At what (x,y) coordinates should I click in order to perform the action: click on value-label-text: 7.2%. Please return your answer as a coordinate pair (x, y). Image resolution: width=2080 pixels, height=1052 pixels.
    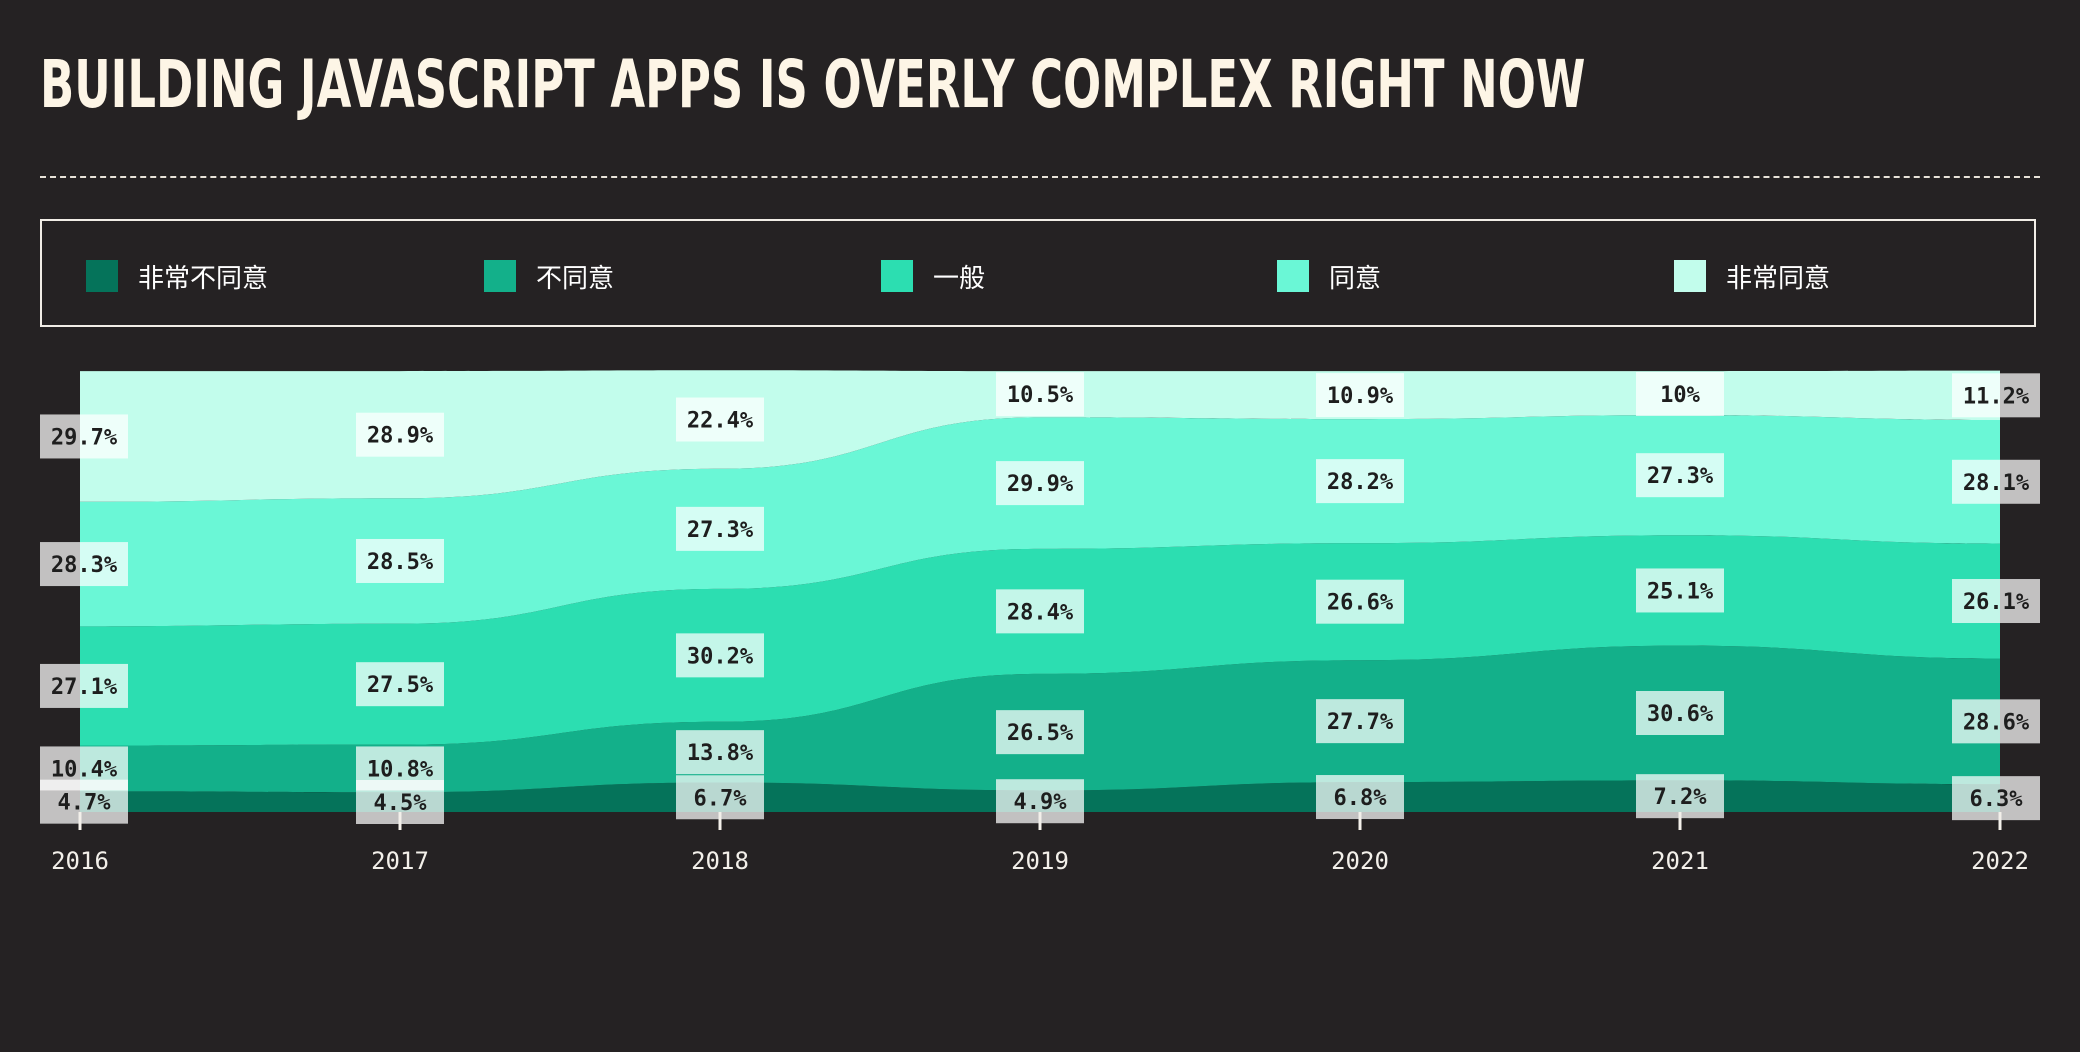
    Looking at the image, I should click on (1681, 797).